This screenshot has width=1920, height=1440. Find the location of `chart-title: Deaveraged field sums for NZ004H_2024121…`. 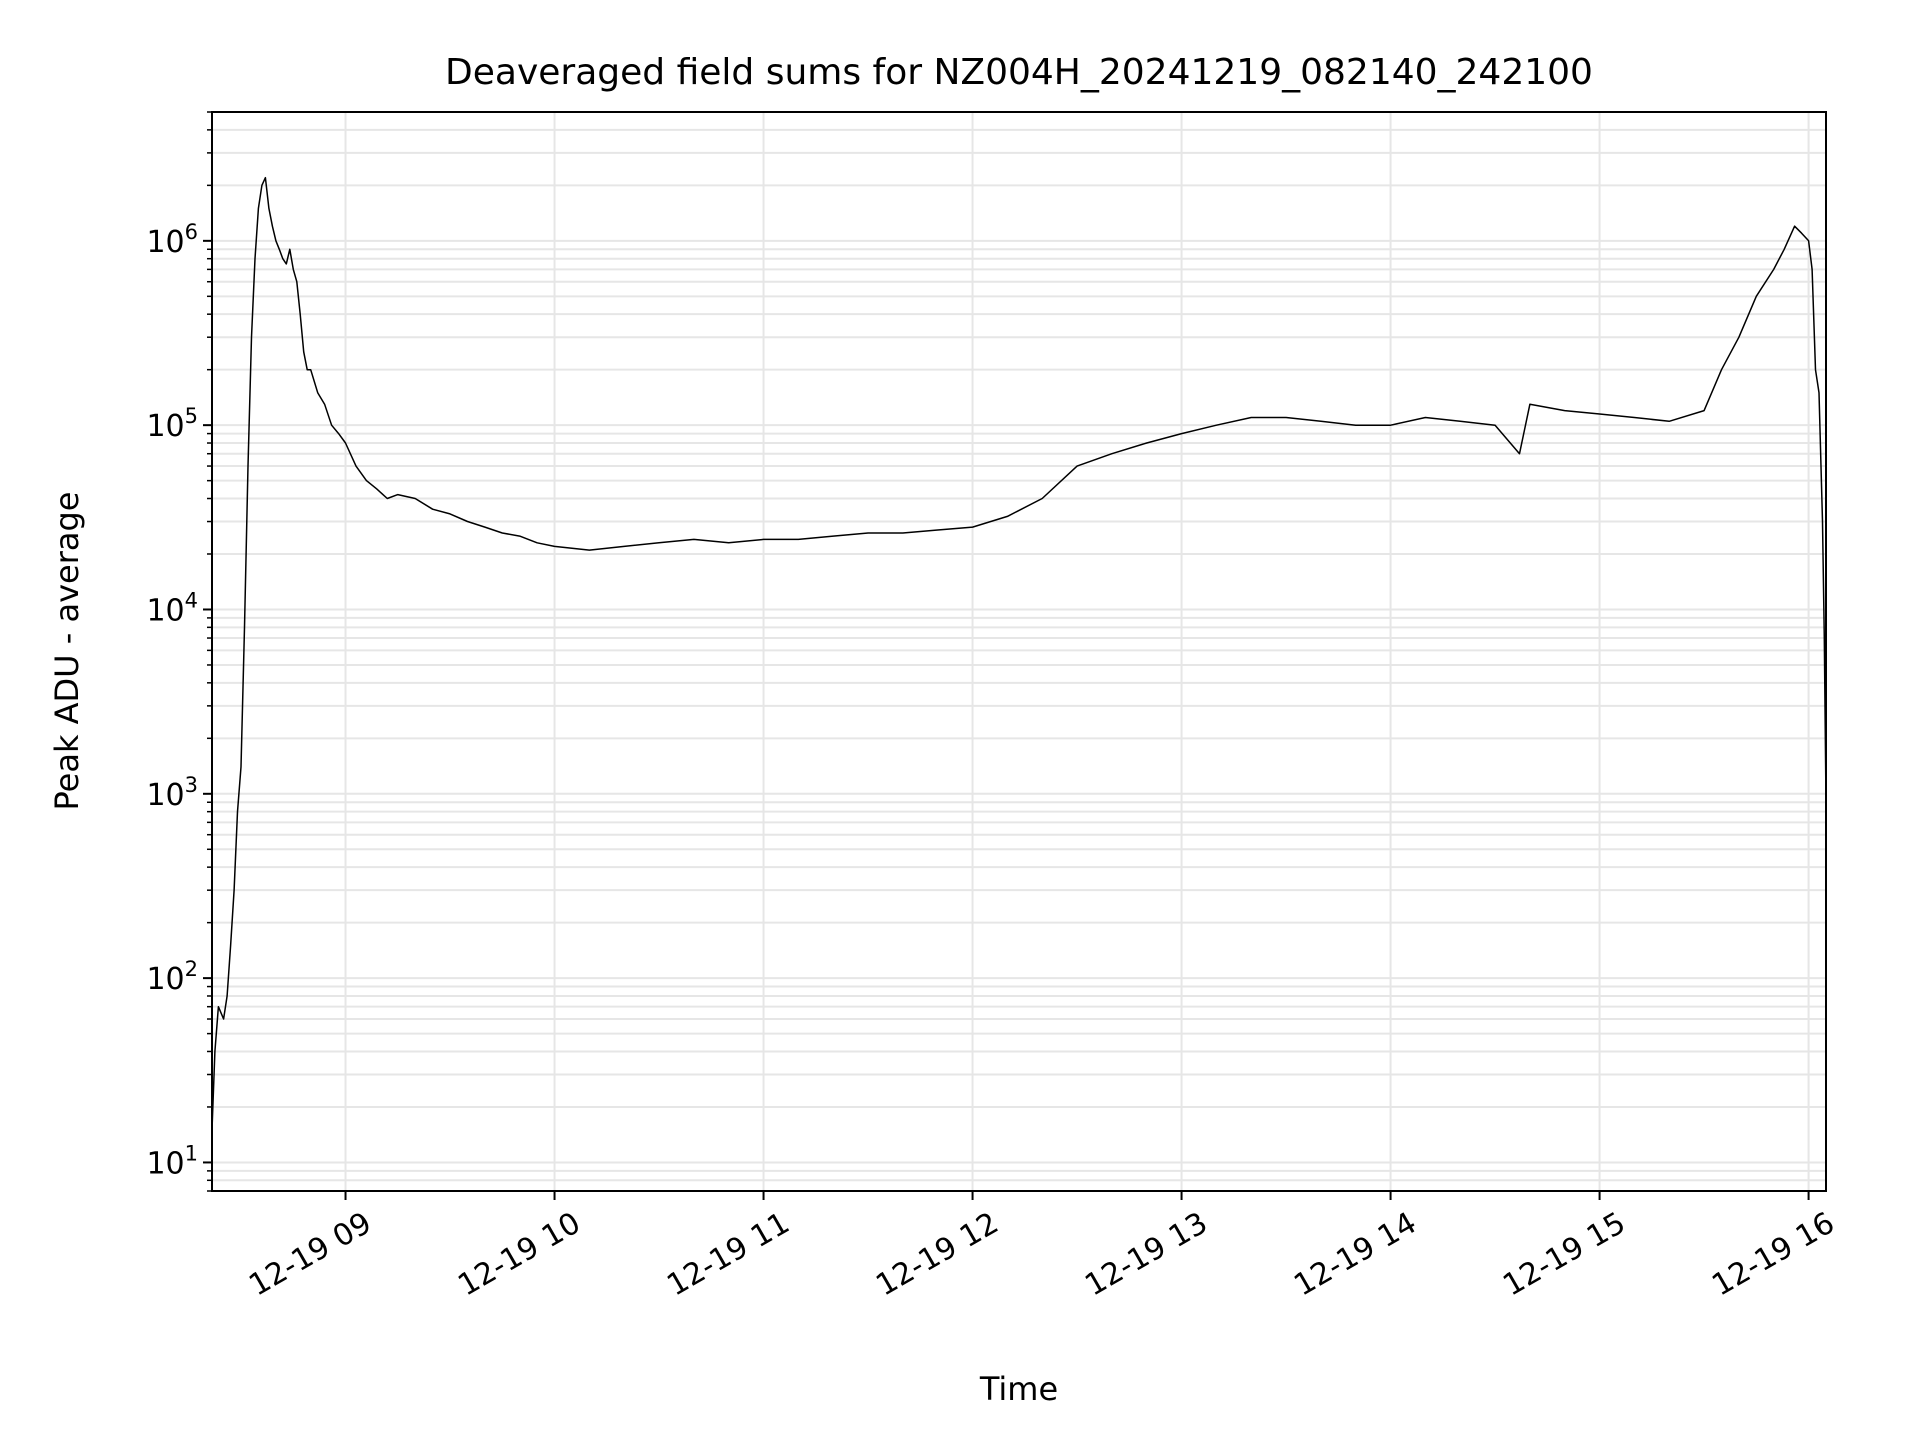

chart-title: Deaveraged field sums for NZ004H_2024121… is located at coordinates (1019, 72).